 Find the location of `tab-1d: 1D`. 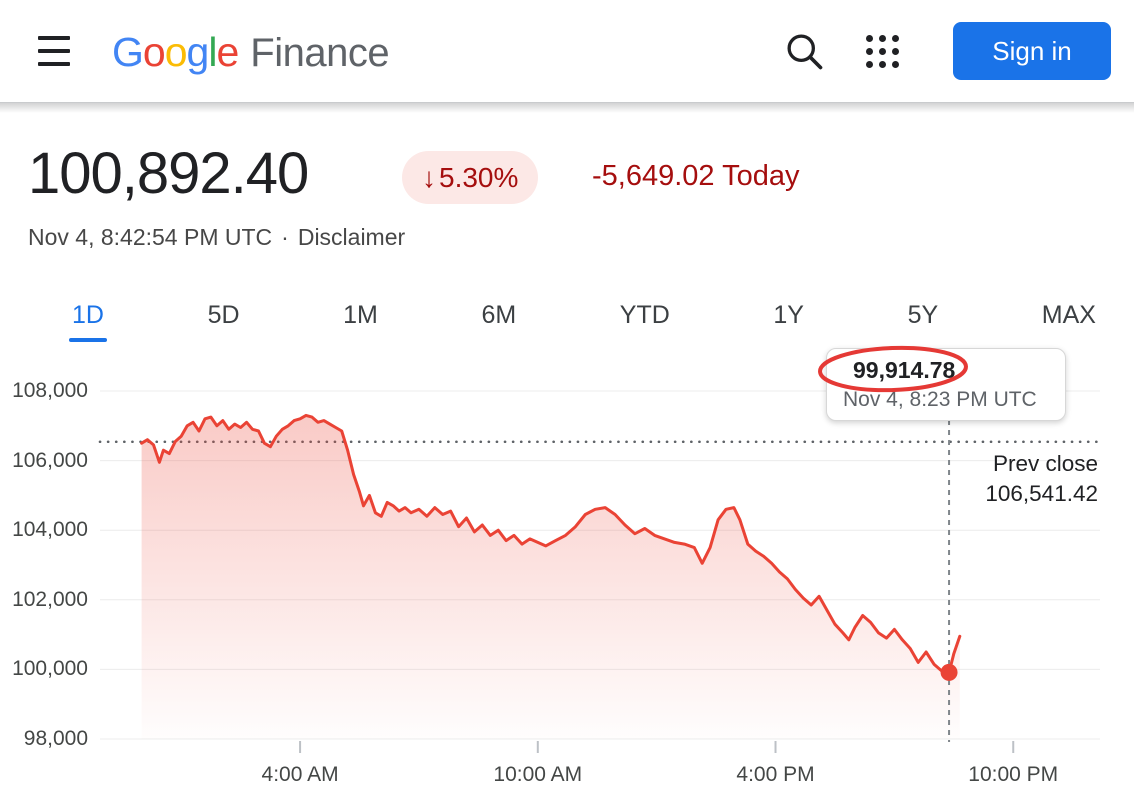

tab-1d: 1D is located at coordinates (88, 321).